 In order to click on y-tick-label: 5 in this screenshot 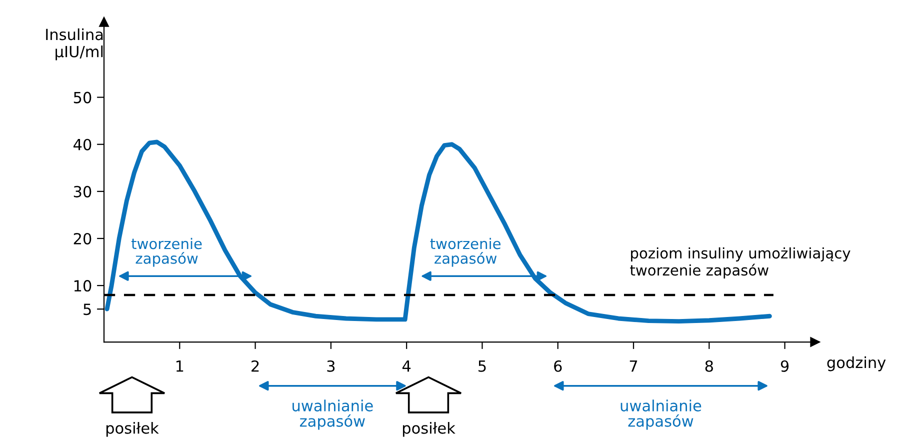, I will do `click(87, 310)`.